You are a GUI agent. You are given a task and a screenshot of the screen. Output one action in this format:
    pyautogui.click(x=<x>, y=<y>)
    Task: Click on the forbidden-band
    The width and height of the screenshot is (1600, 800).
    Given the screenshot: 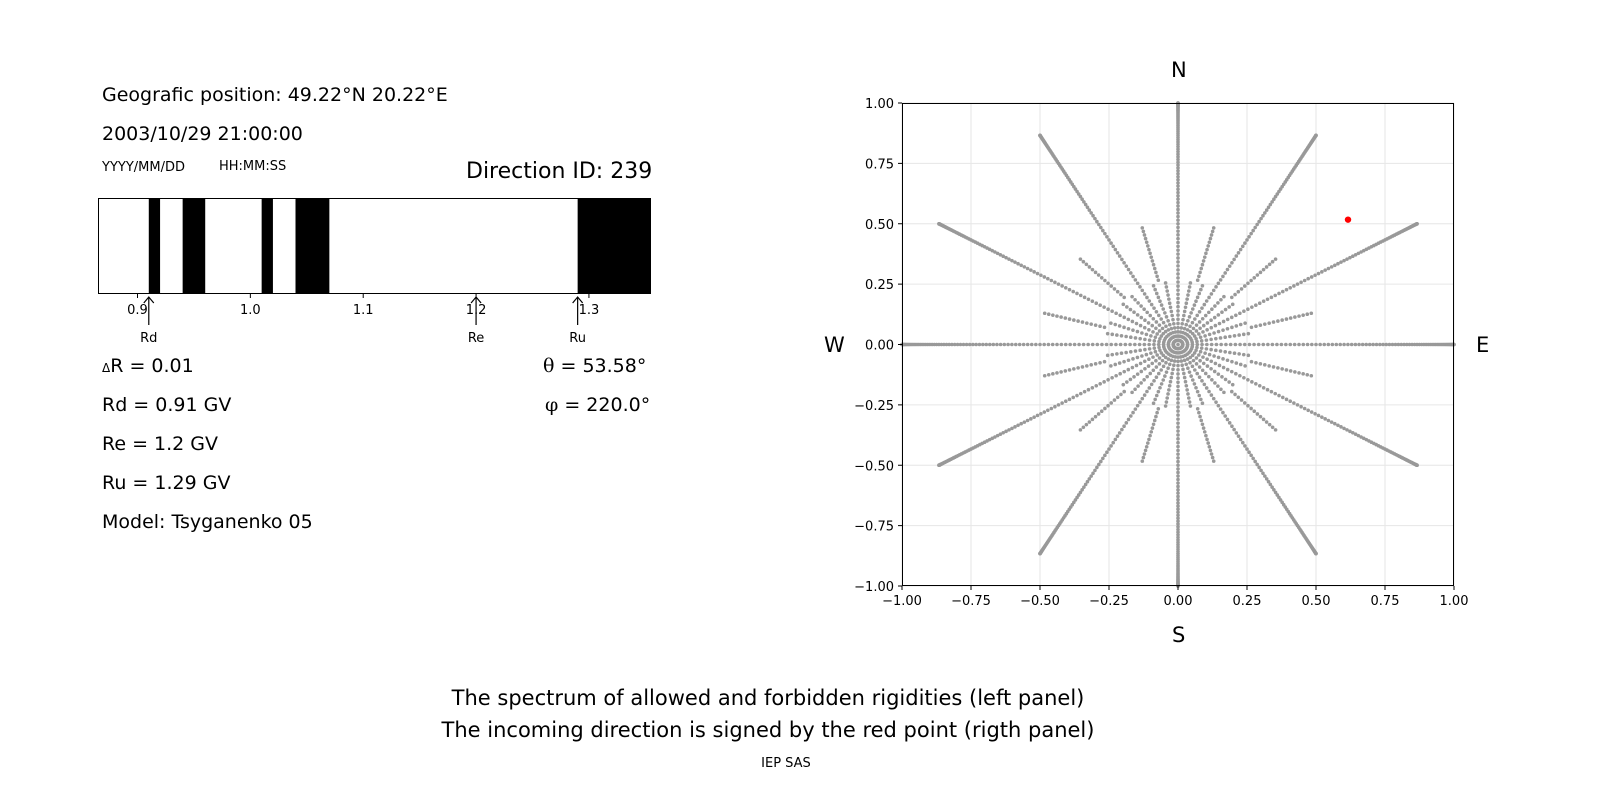 What is the action you would take?
    pyautogui.click(x=312, y=246)
    